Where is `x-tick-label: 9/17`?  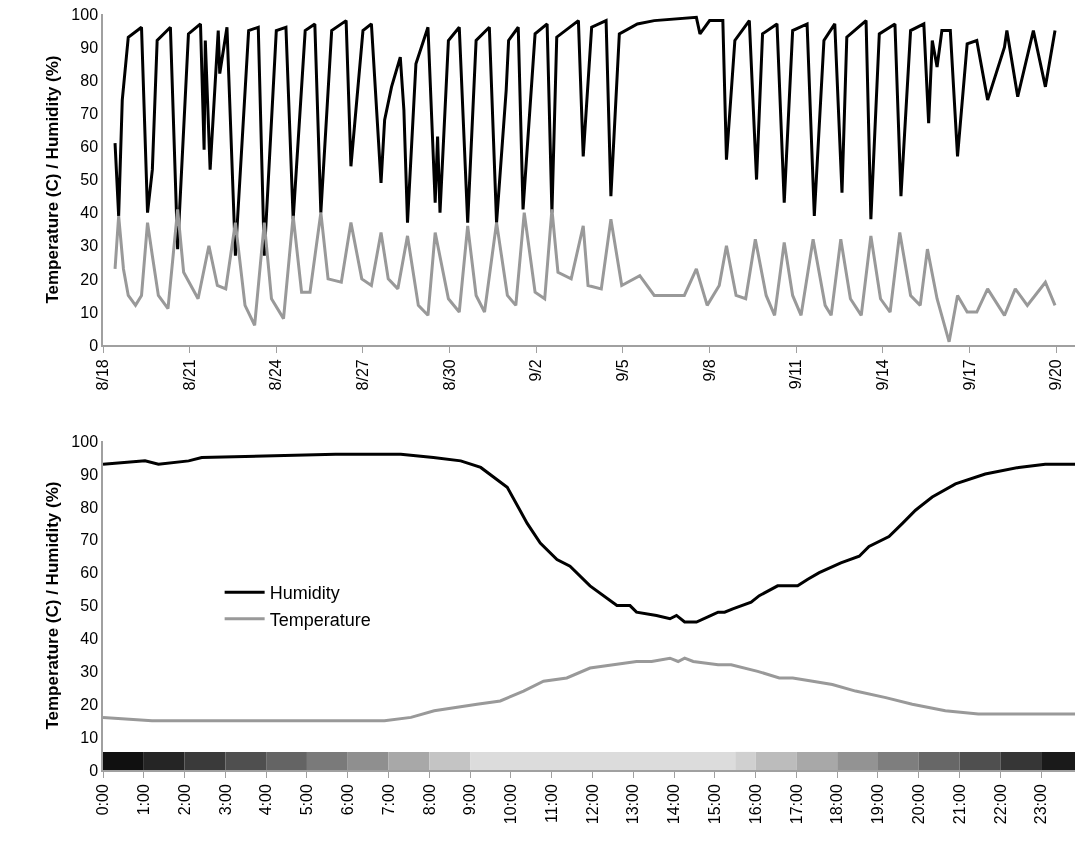 x-tick-label: 9/17 is located at coordinates (969, 375).